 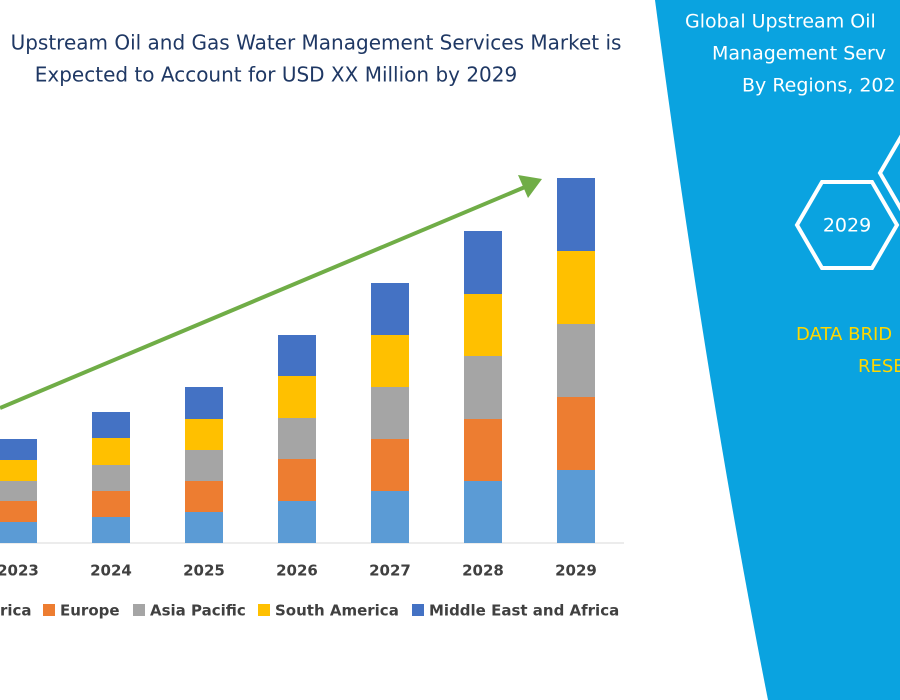 What do you see at coordinates (844, 334) in the screenshot?
I see `brand: DATA BRID` at bounding box center [844, 334].